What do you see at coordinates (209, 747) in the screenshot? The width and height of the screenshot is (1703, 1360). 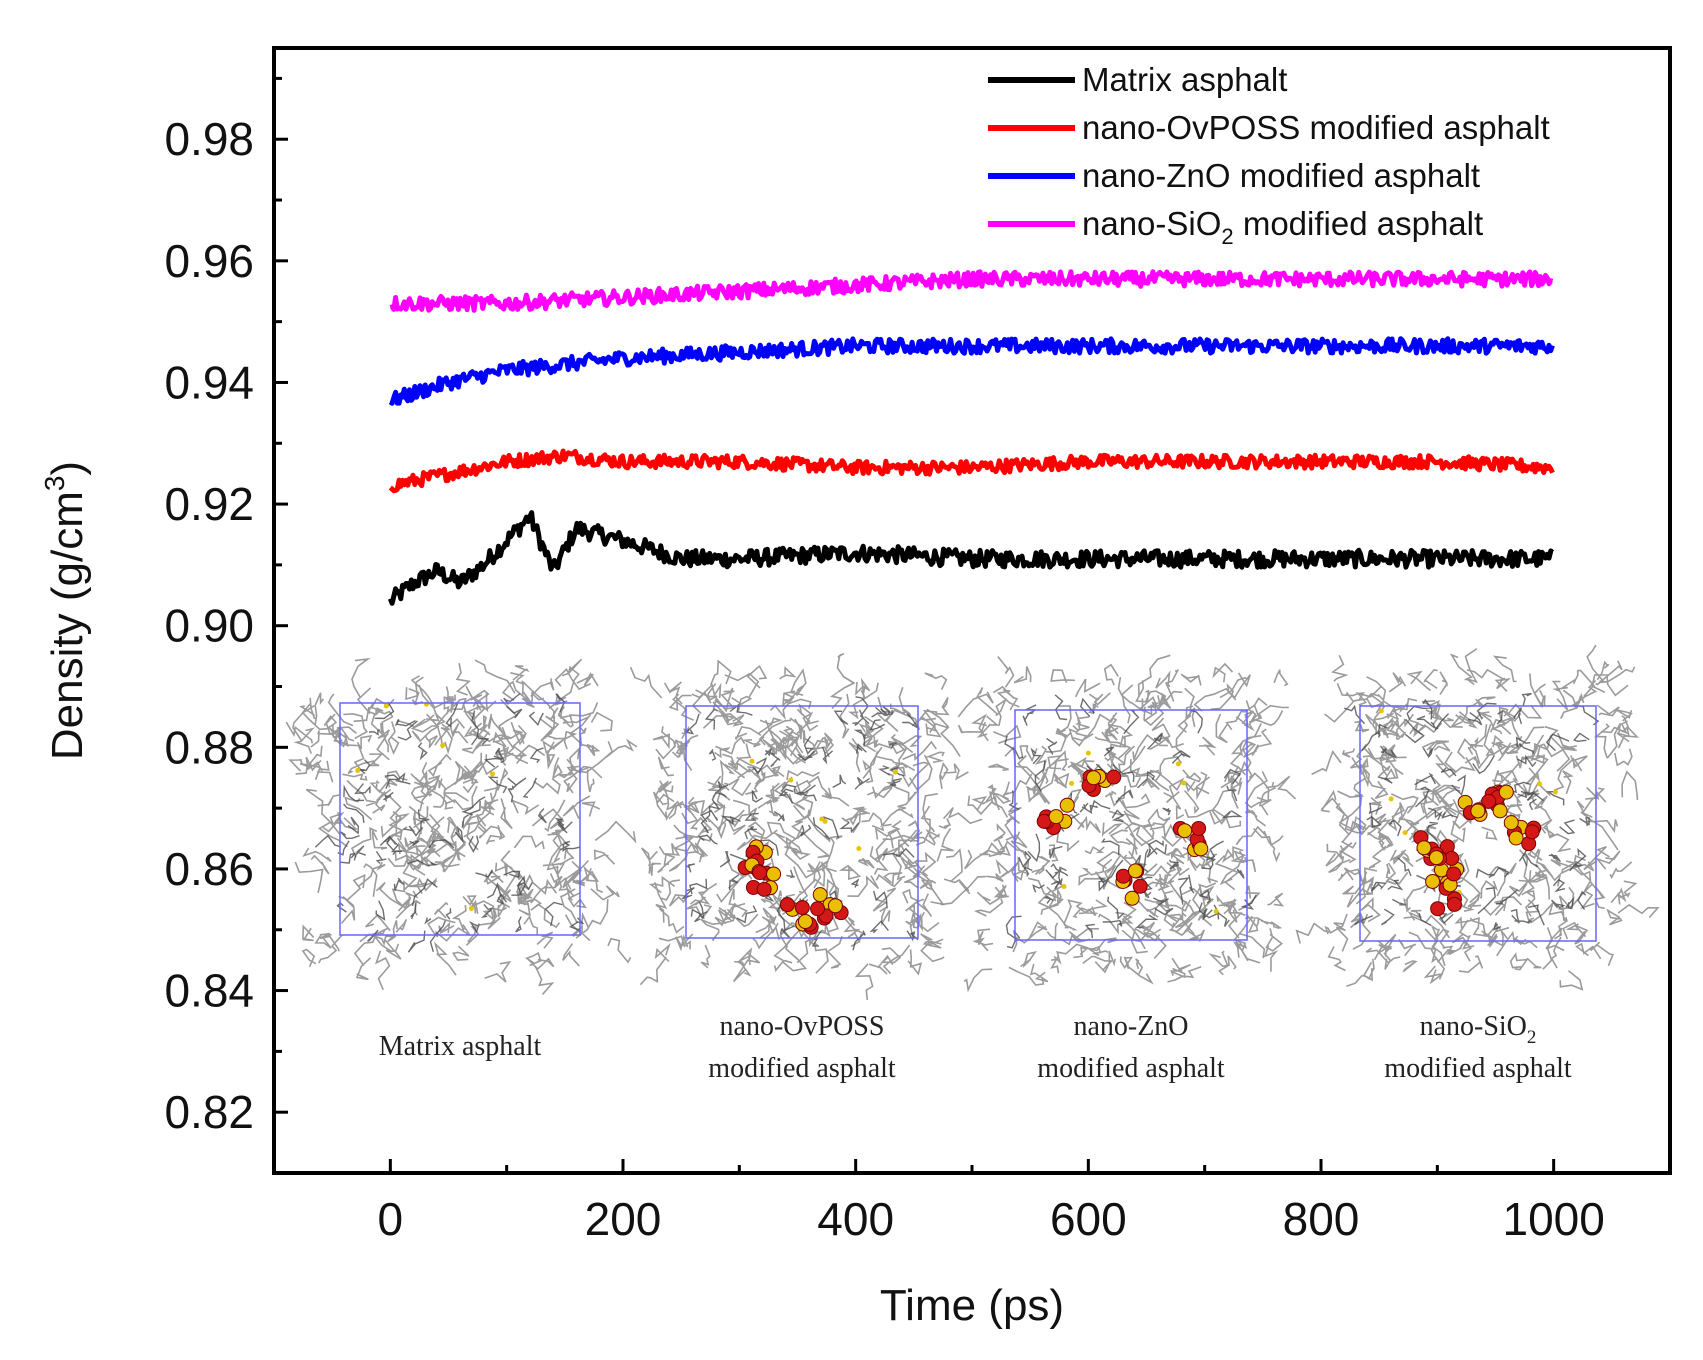 I see `y-tick-label: 0.88` at bounding box center [209, 747].